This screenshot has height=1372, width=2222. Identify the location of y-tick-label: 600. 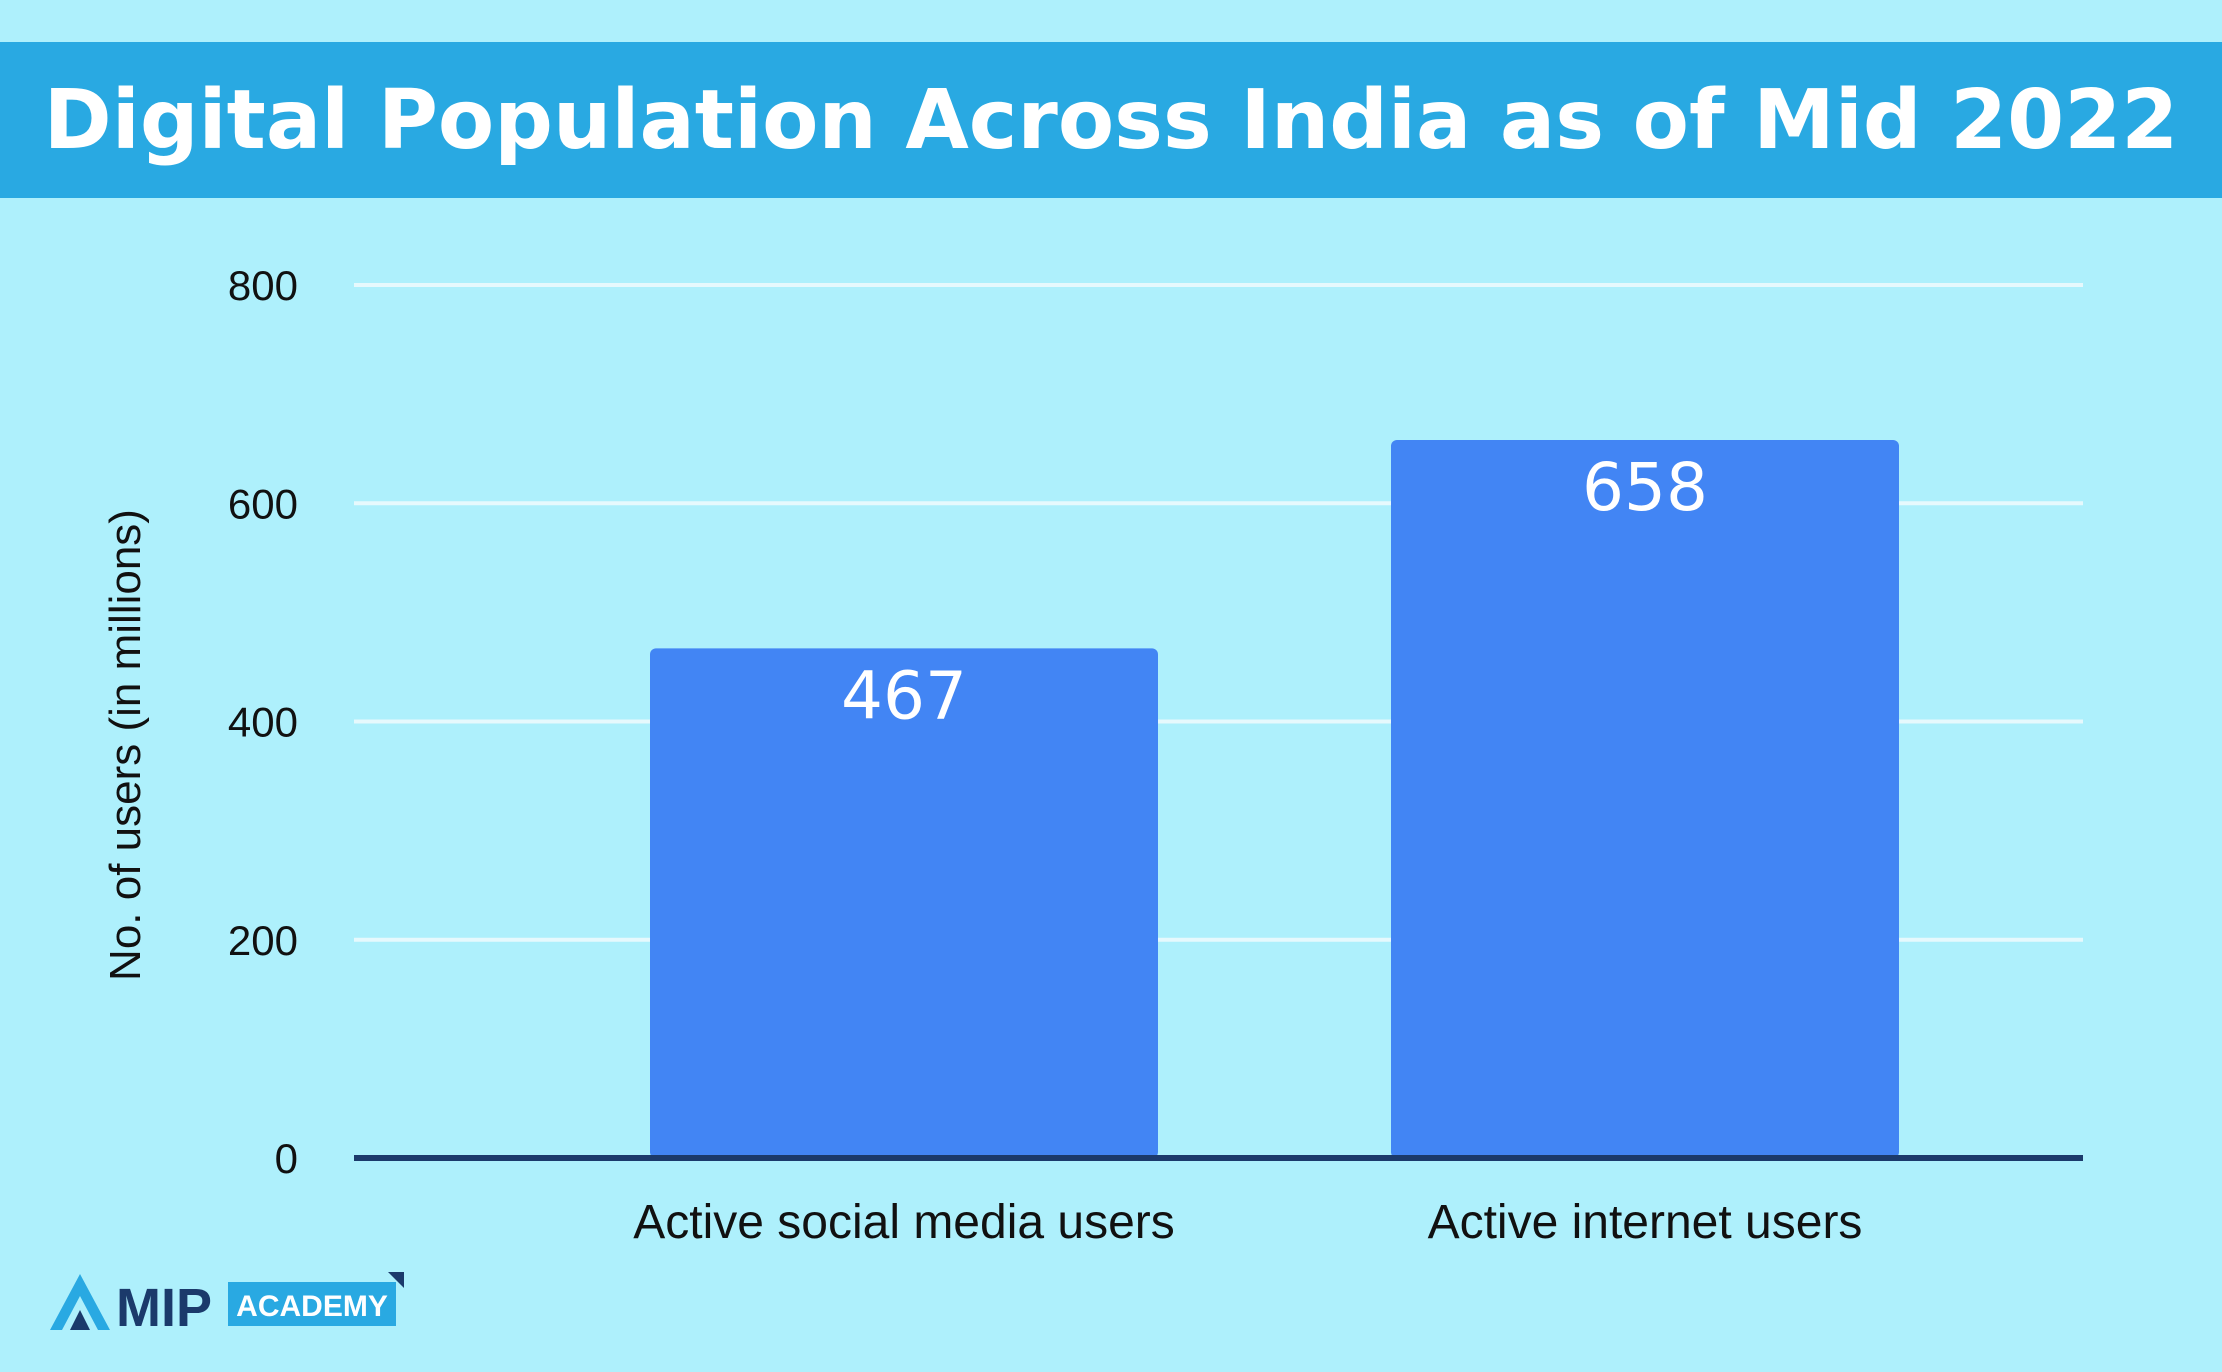
(263, 503).